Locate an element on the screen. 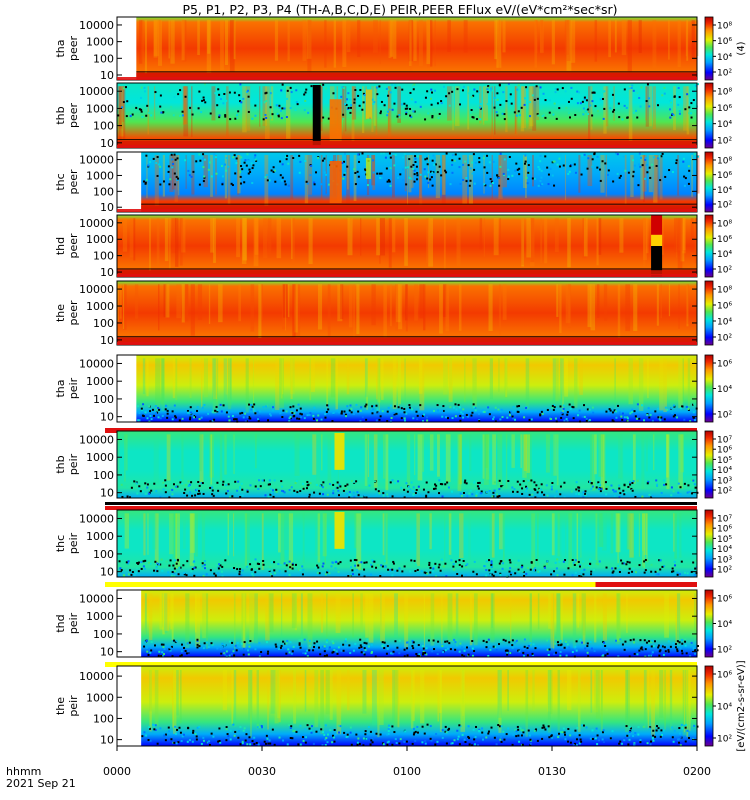 The width and height of the screenshot is (750, 800). x-axis-tick-labels: 0000 0030 0100 0130 0200 is located at coordinates (407, 762).